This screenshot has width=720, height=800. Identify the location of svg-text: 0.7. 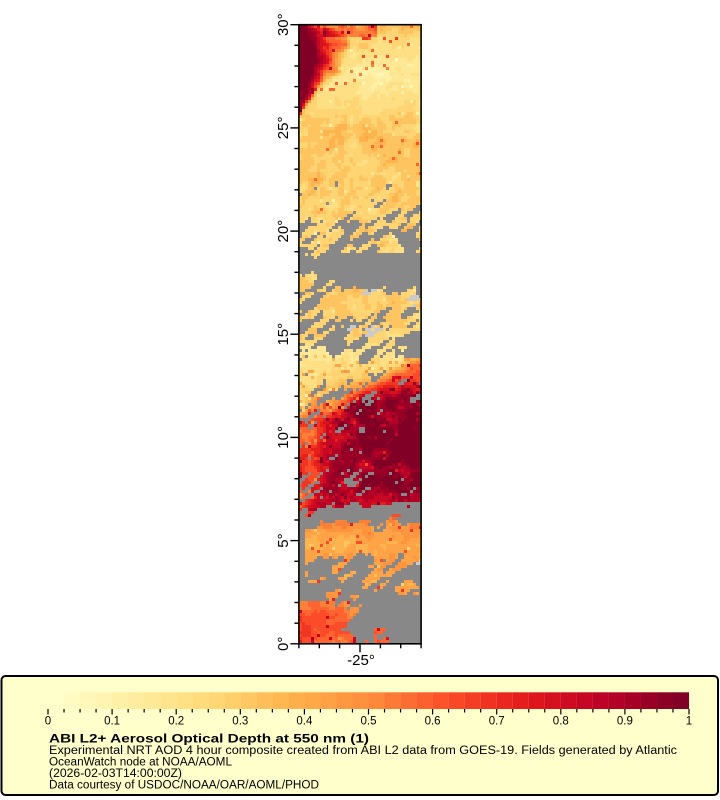
(497, 722).